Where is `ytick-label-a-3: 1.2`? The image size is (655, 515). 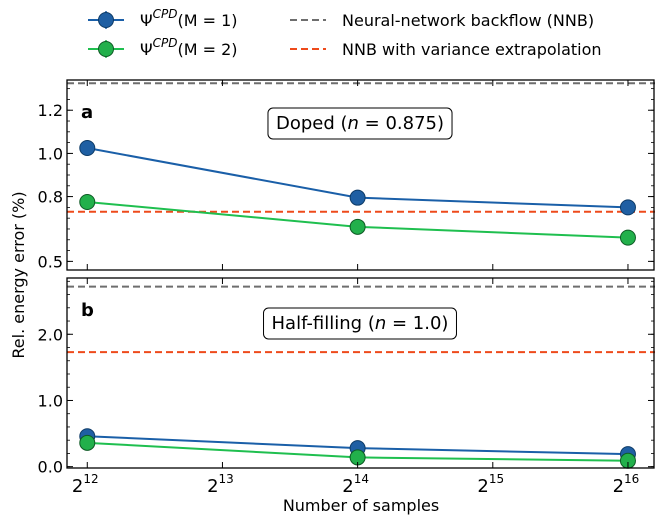 ytick-label-a-3: 1.2 is located at coordinates (50, 110).